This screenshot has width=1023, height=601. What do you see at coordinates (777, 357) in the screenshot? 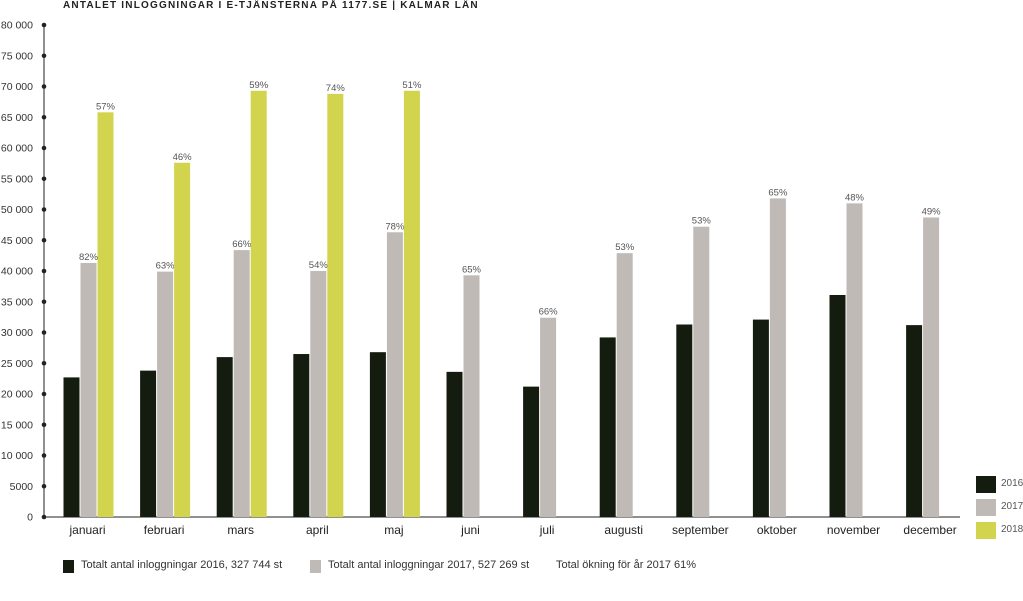
I see `bar-2017-oktober` at bounding box center [777, 357].